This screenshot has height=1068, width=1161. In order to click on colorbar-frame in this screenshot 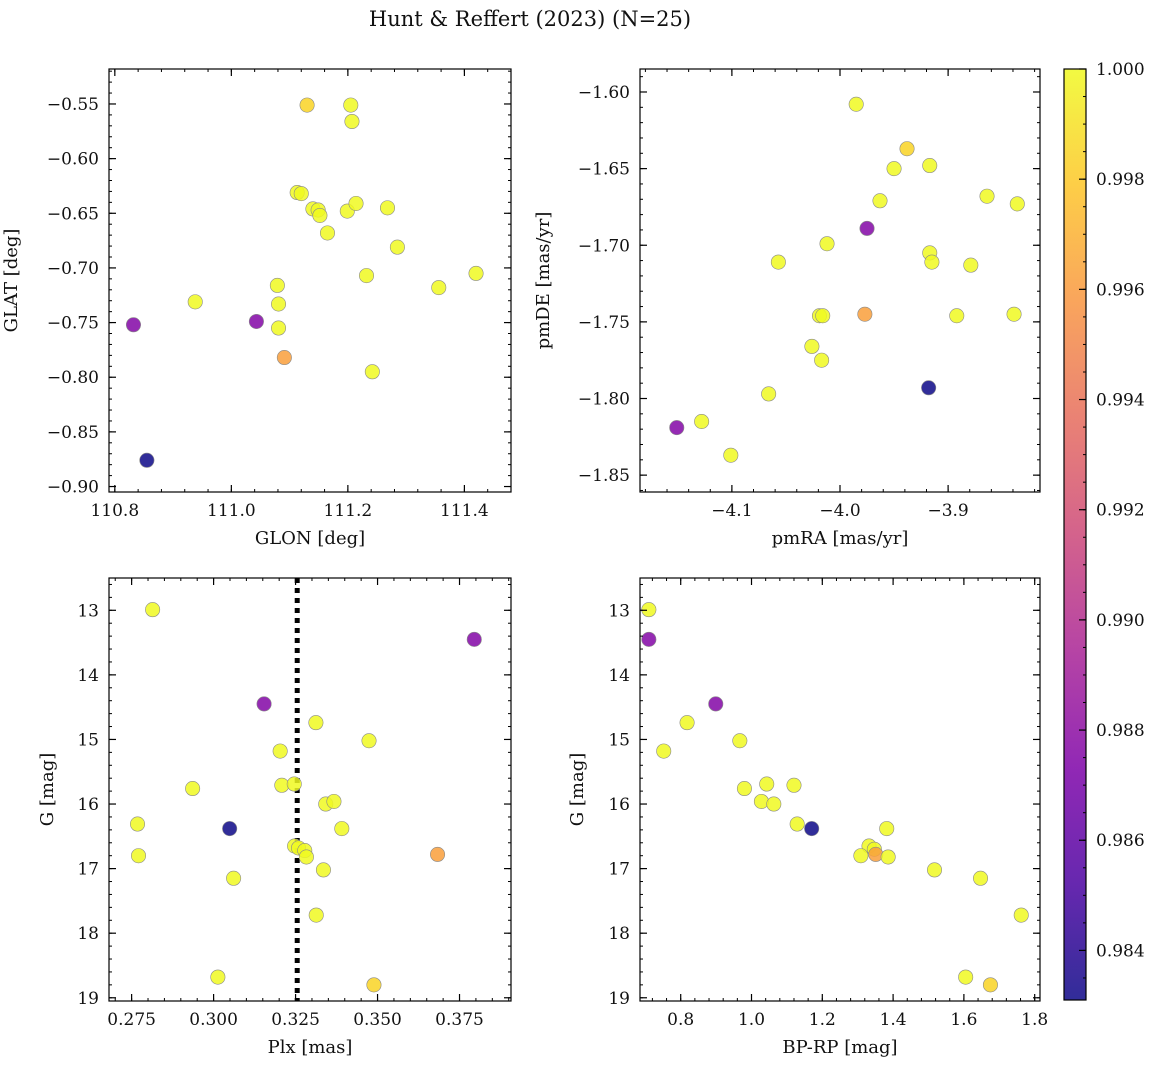, I will do `click(1075, 534)`.